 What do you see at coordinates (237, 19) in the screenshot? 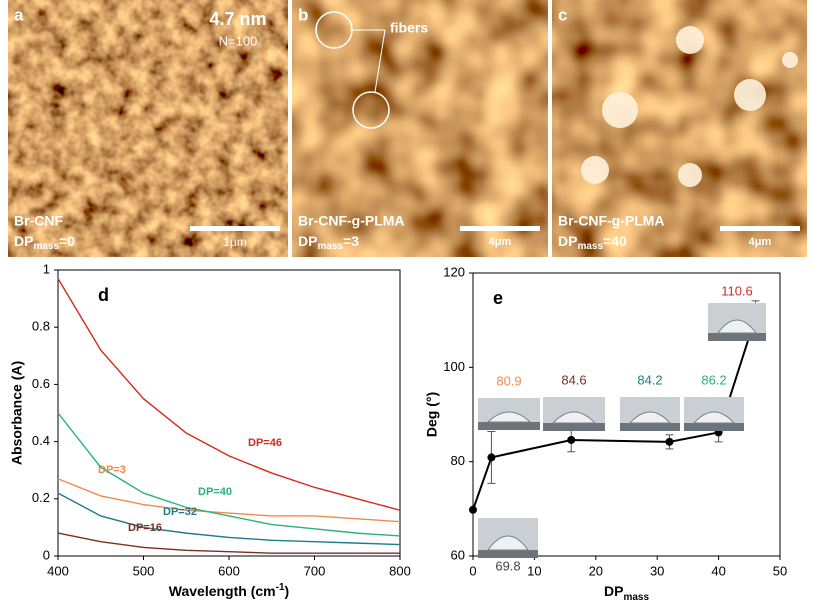
I see `height-label: 4.7 nm` at bounding box center [237, 19].